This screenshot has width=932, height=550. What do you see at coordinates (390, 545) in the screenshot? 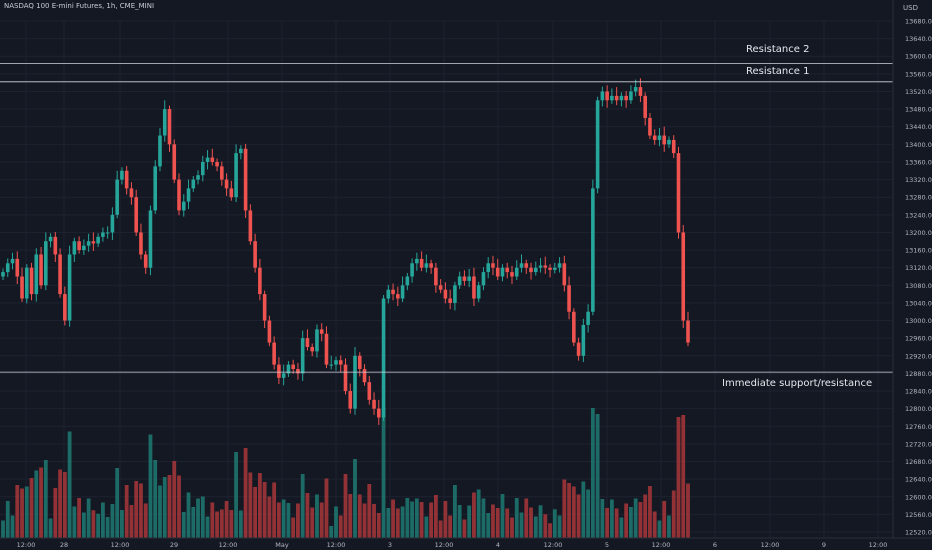
I see `x-tick-label: 3` at bounding box center [390, 545].